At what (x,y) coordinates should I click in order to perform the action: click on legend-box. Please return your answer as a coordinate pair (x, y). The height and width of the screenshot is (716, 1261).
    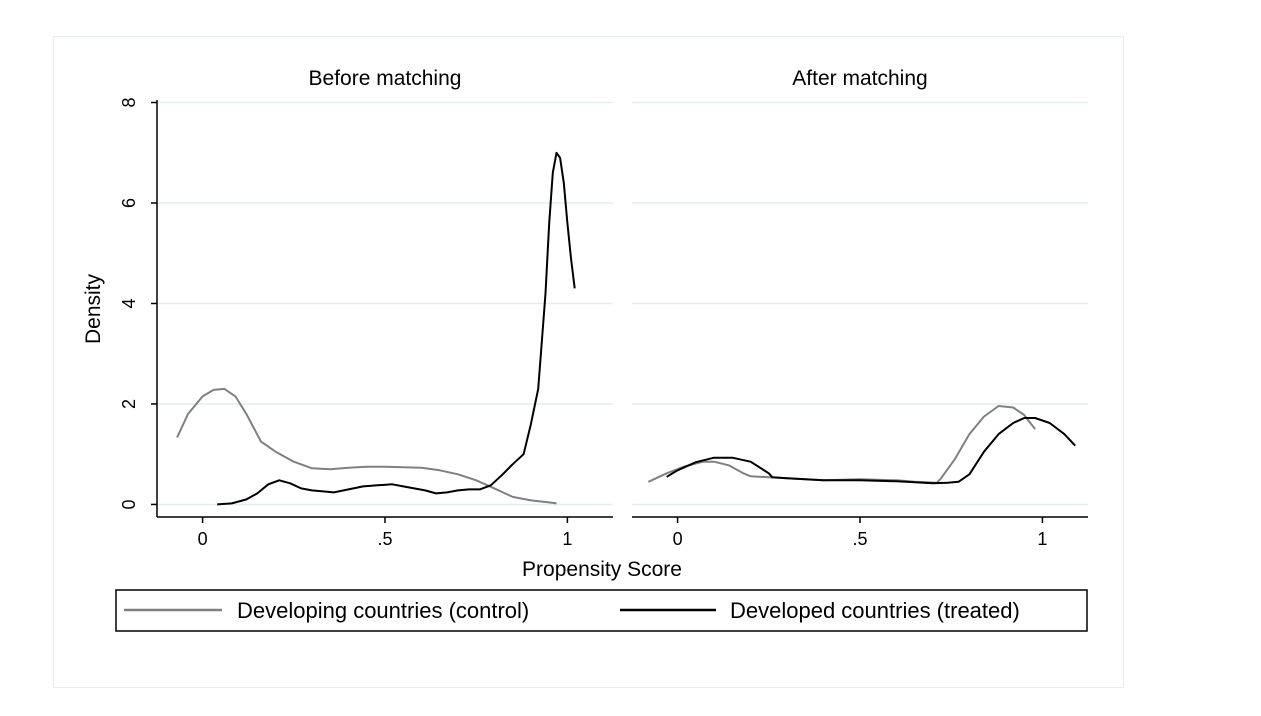
    Looking at the image, I should click on (601, 610).